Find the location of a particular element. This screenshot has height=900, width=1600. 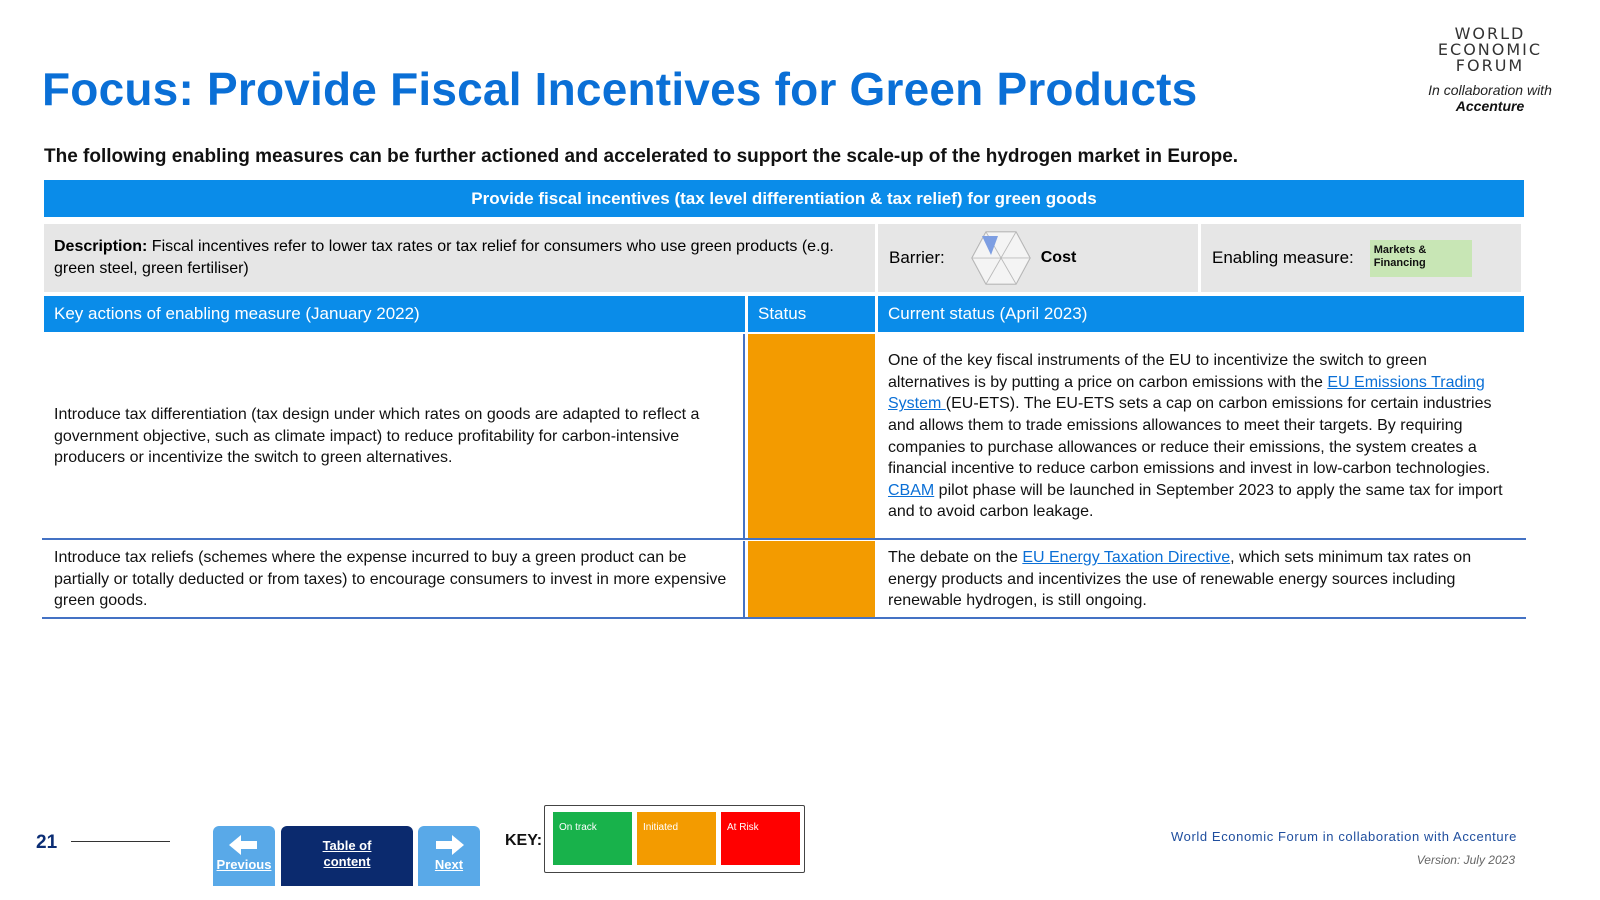

status-key: On track Initiated At Risk is located at coordinates (674, 839).